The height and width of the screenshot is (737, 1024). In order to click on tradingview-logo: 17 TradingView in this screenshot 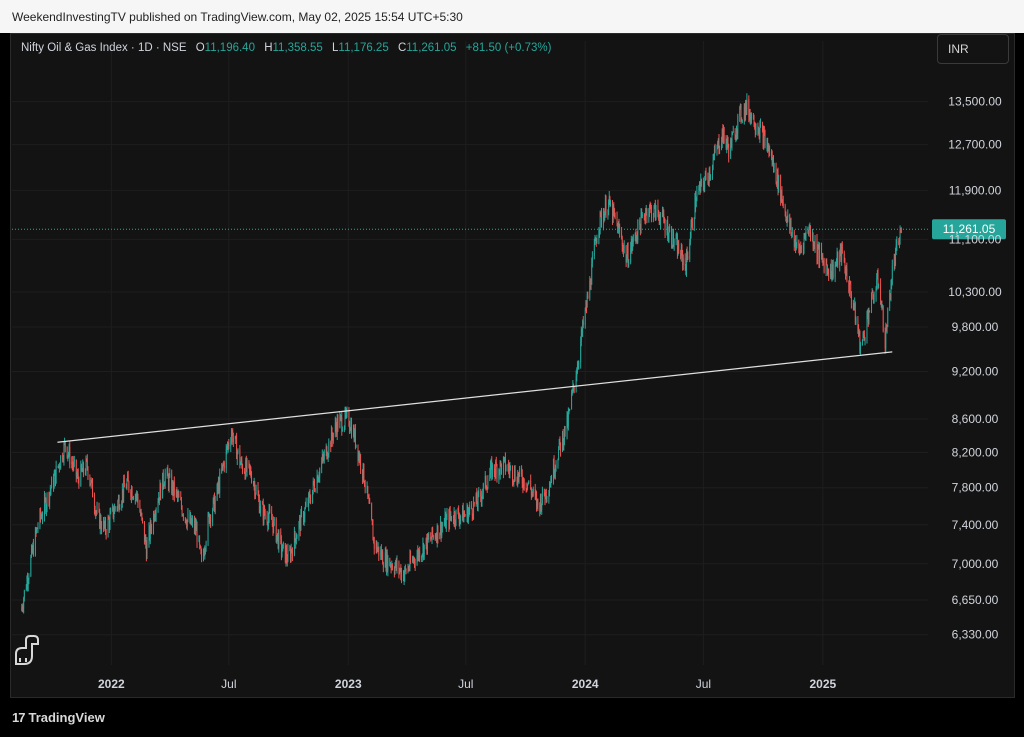, I will do `click(58, 717)`.